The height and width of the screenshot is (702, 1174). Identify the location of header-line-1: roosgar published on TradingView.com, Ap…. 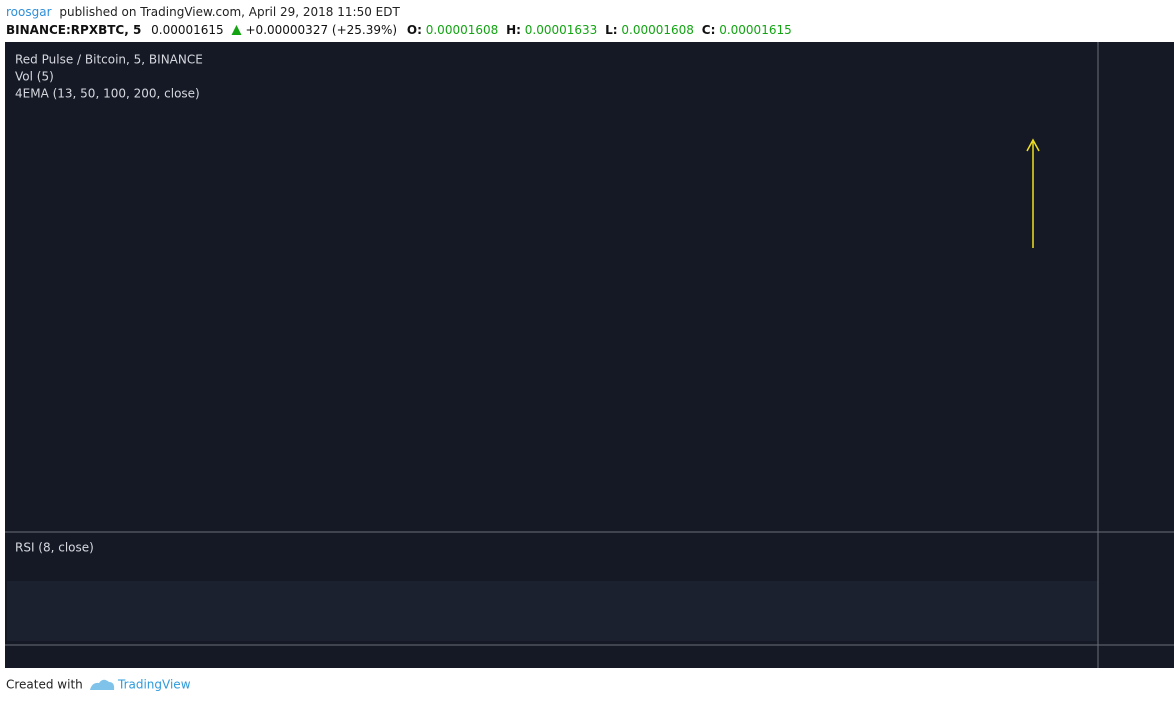
(203, 12).